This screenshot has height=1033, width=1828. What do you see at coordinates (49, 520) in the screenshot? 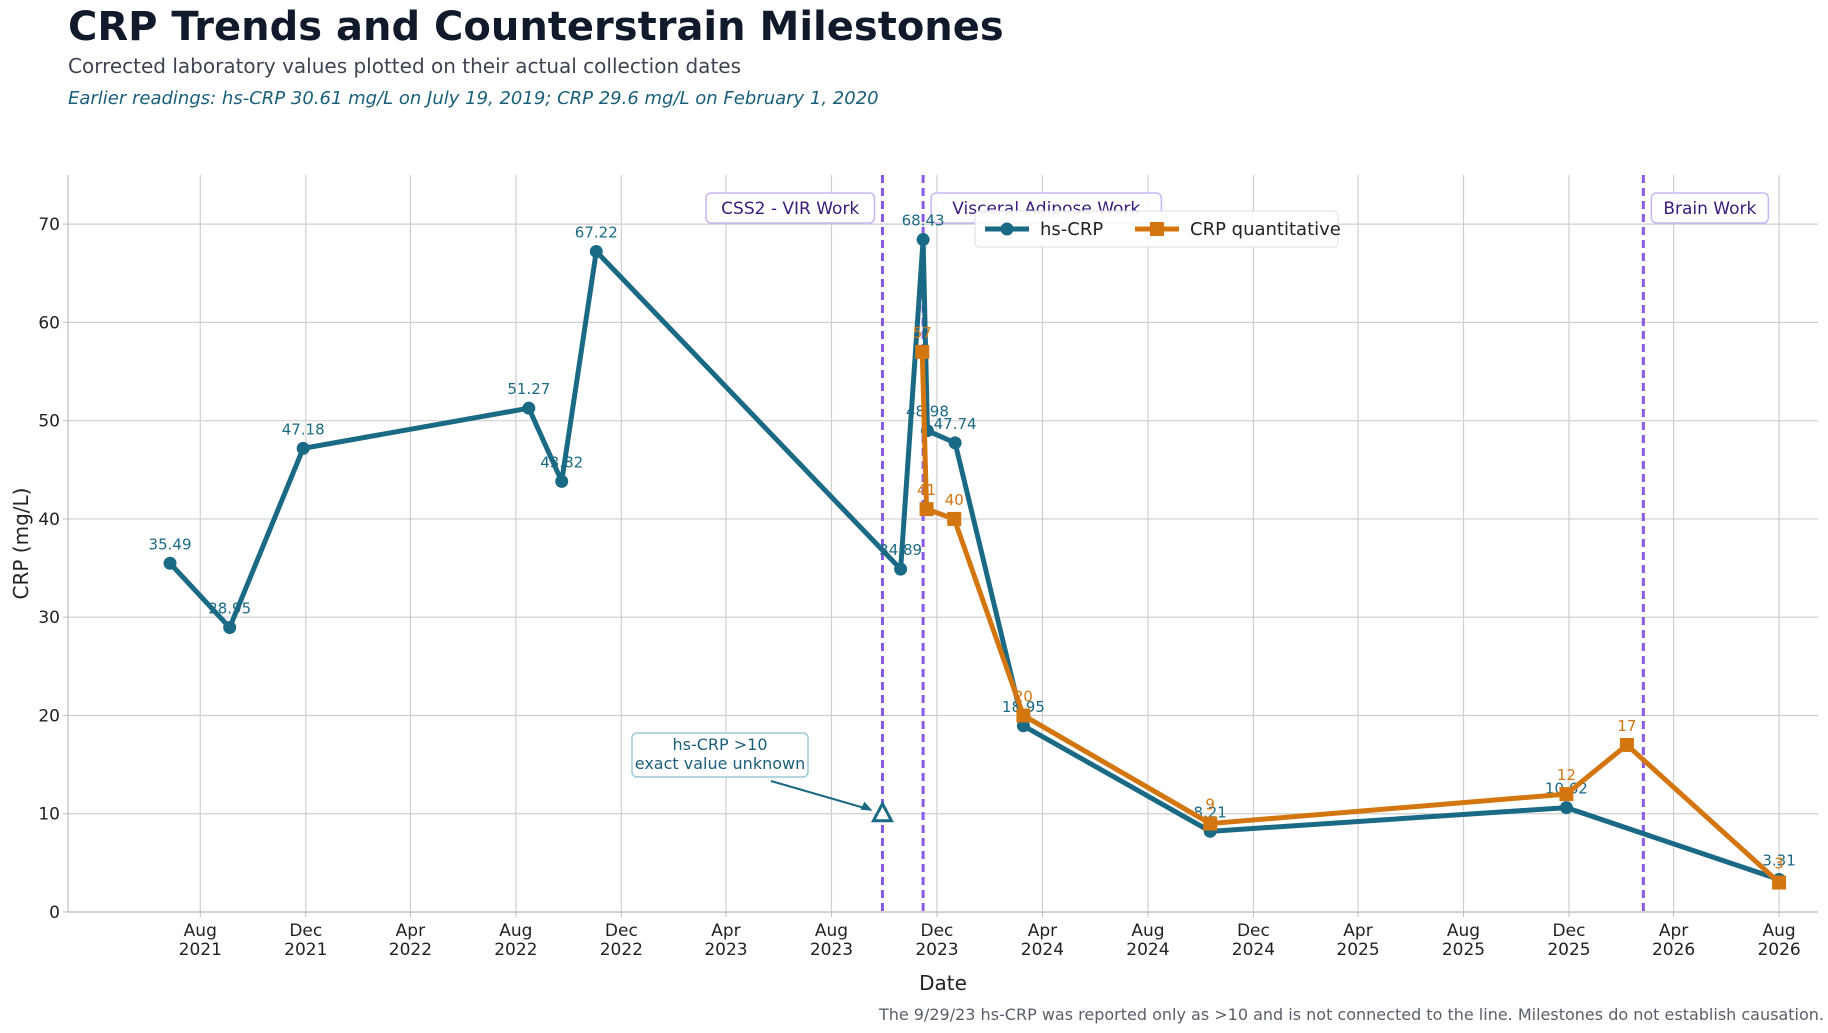
I see `y-tick-label: 40` at bounding box center [49, 520].